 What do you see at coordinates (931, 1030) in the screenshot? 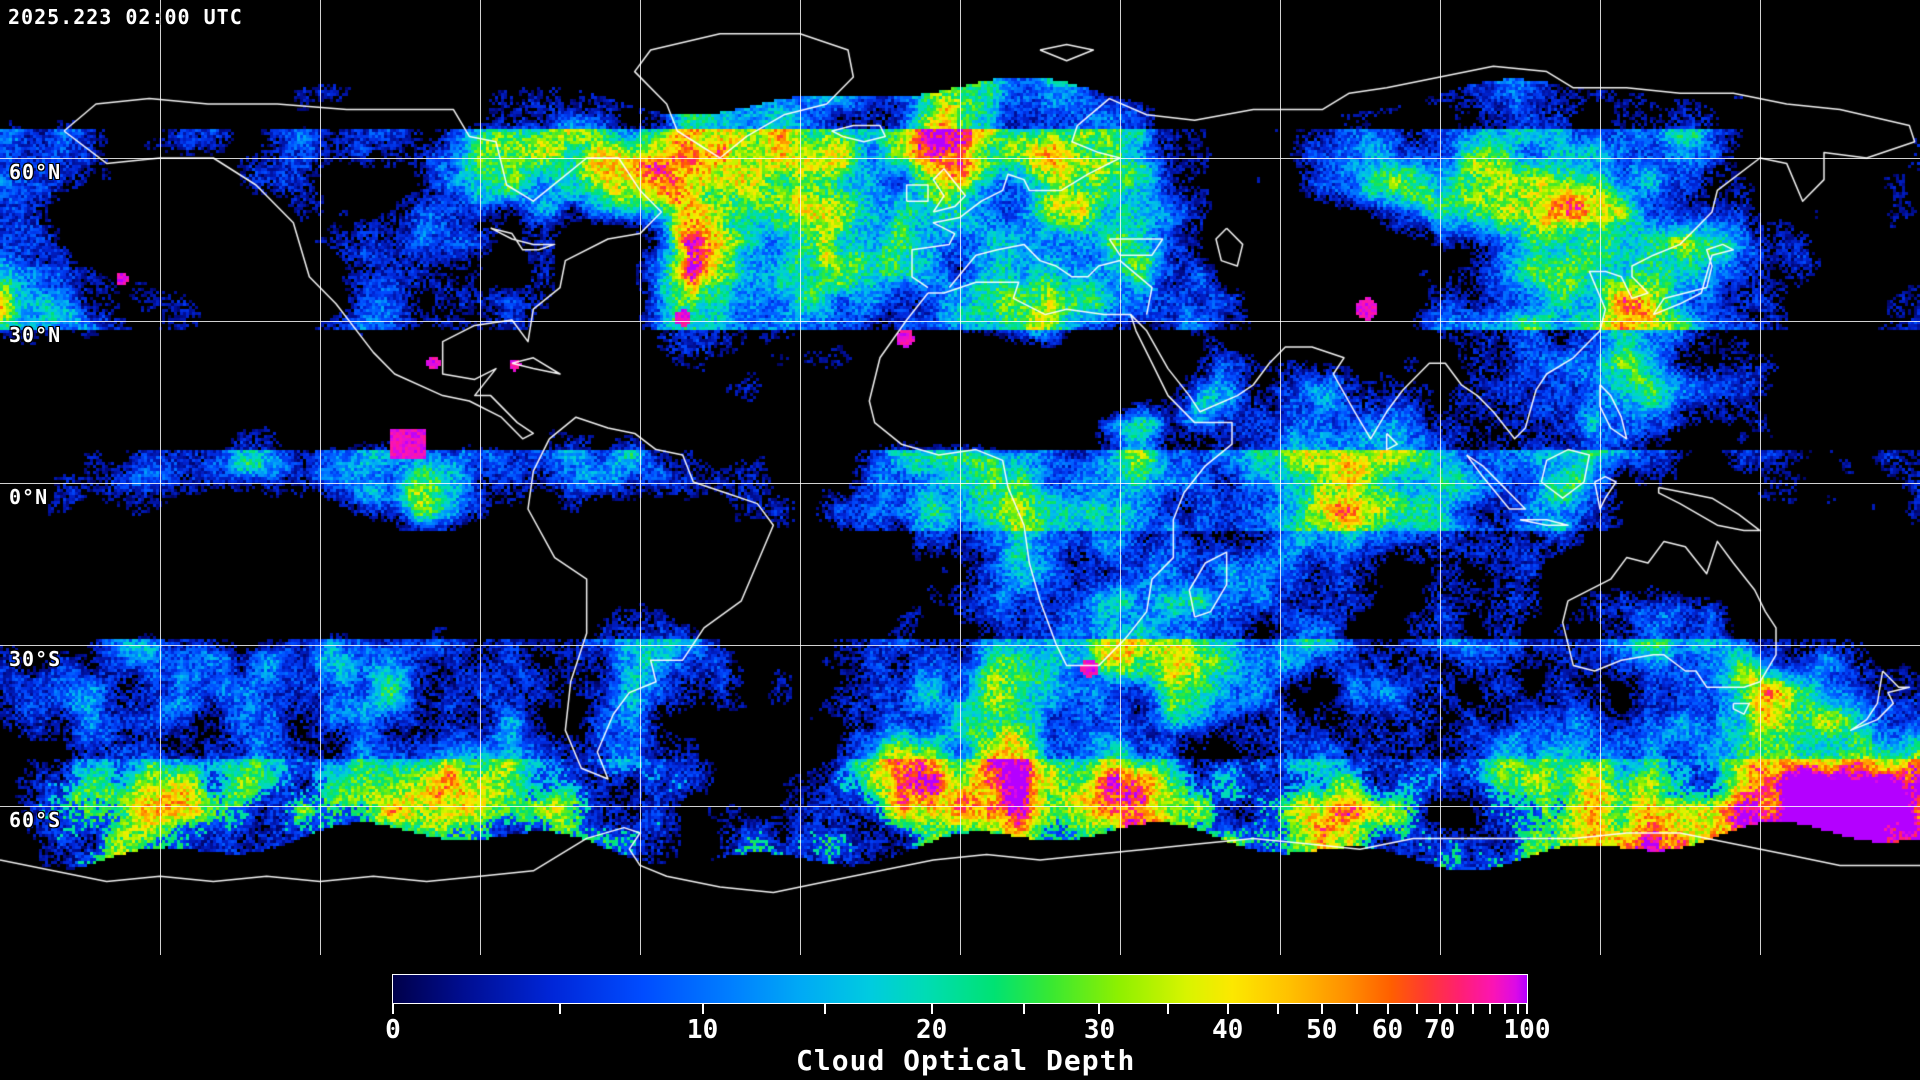
I see `colorbar-tick-label: 20` at bounding box center [931, 1030].